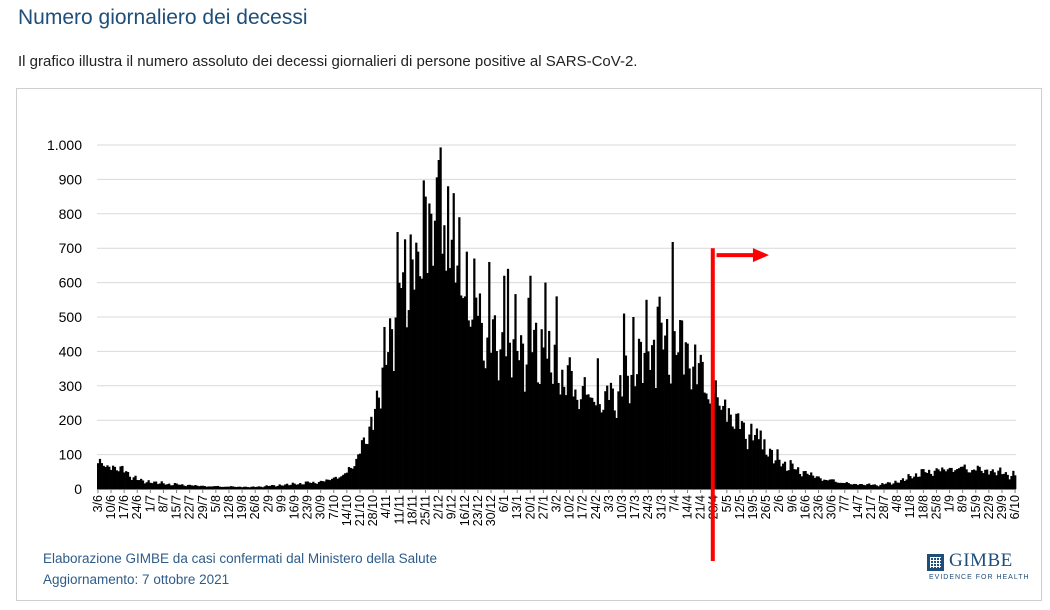 The width and height of the screenshot is (1050, 610). I want to click on x-tick-label: 1/9, so click(950, 503).